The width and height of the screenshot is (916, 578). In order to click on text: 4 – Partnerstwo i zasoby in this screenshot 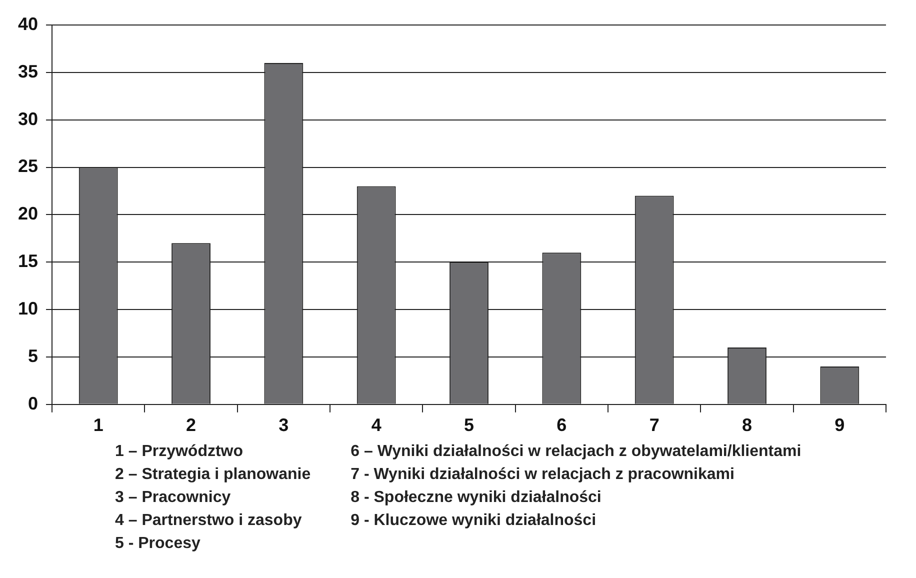, I will do `click(209, 521)`.